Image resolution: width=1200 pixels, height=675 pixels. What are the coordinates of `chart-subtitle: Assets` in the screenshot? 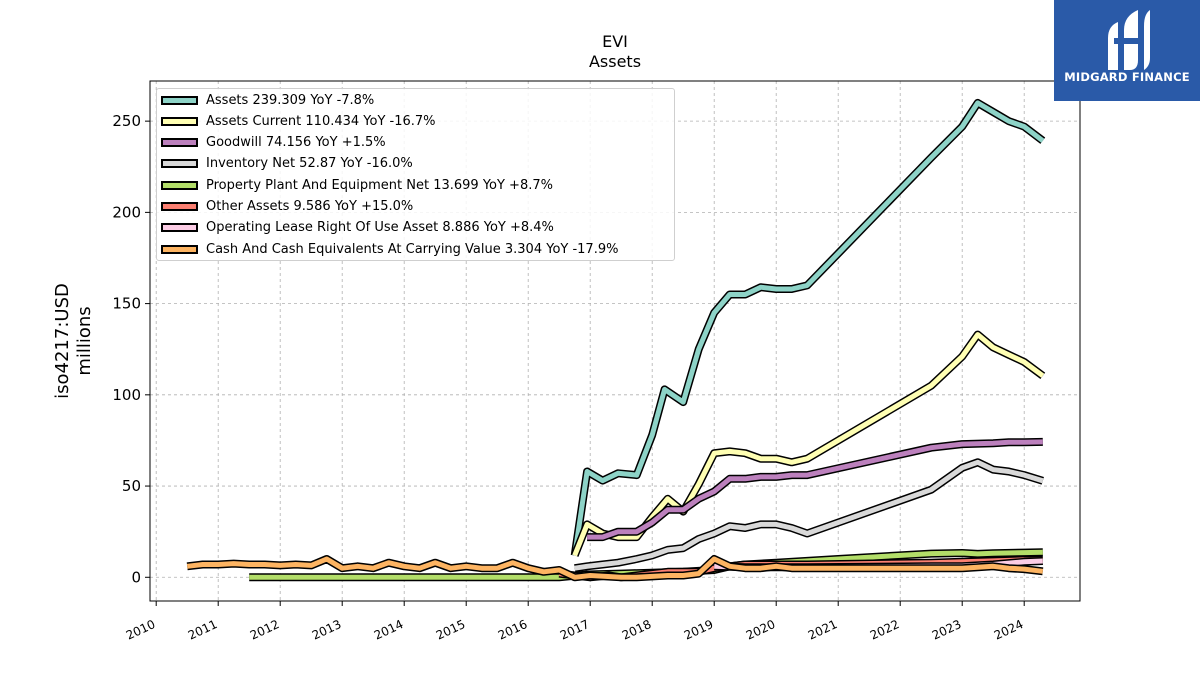 It's located at (615, 61).